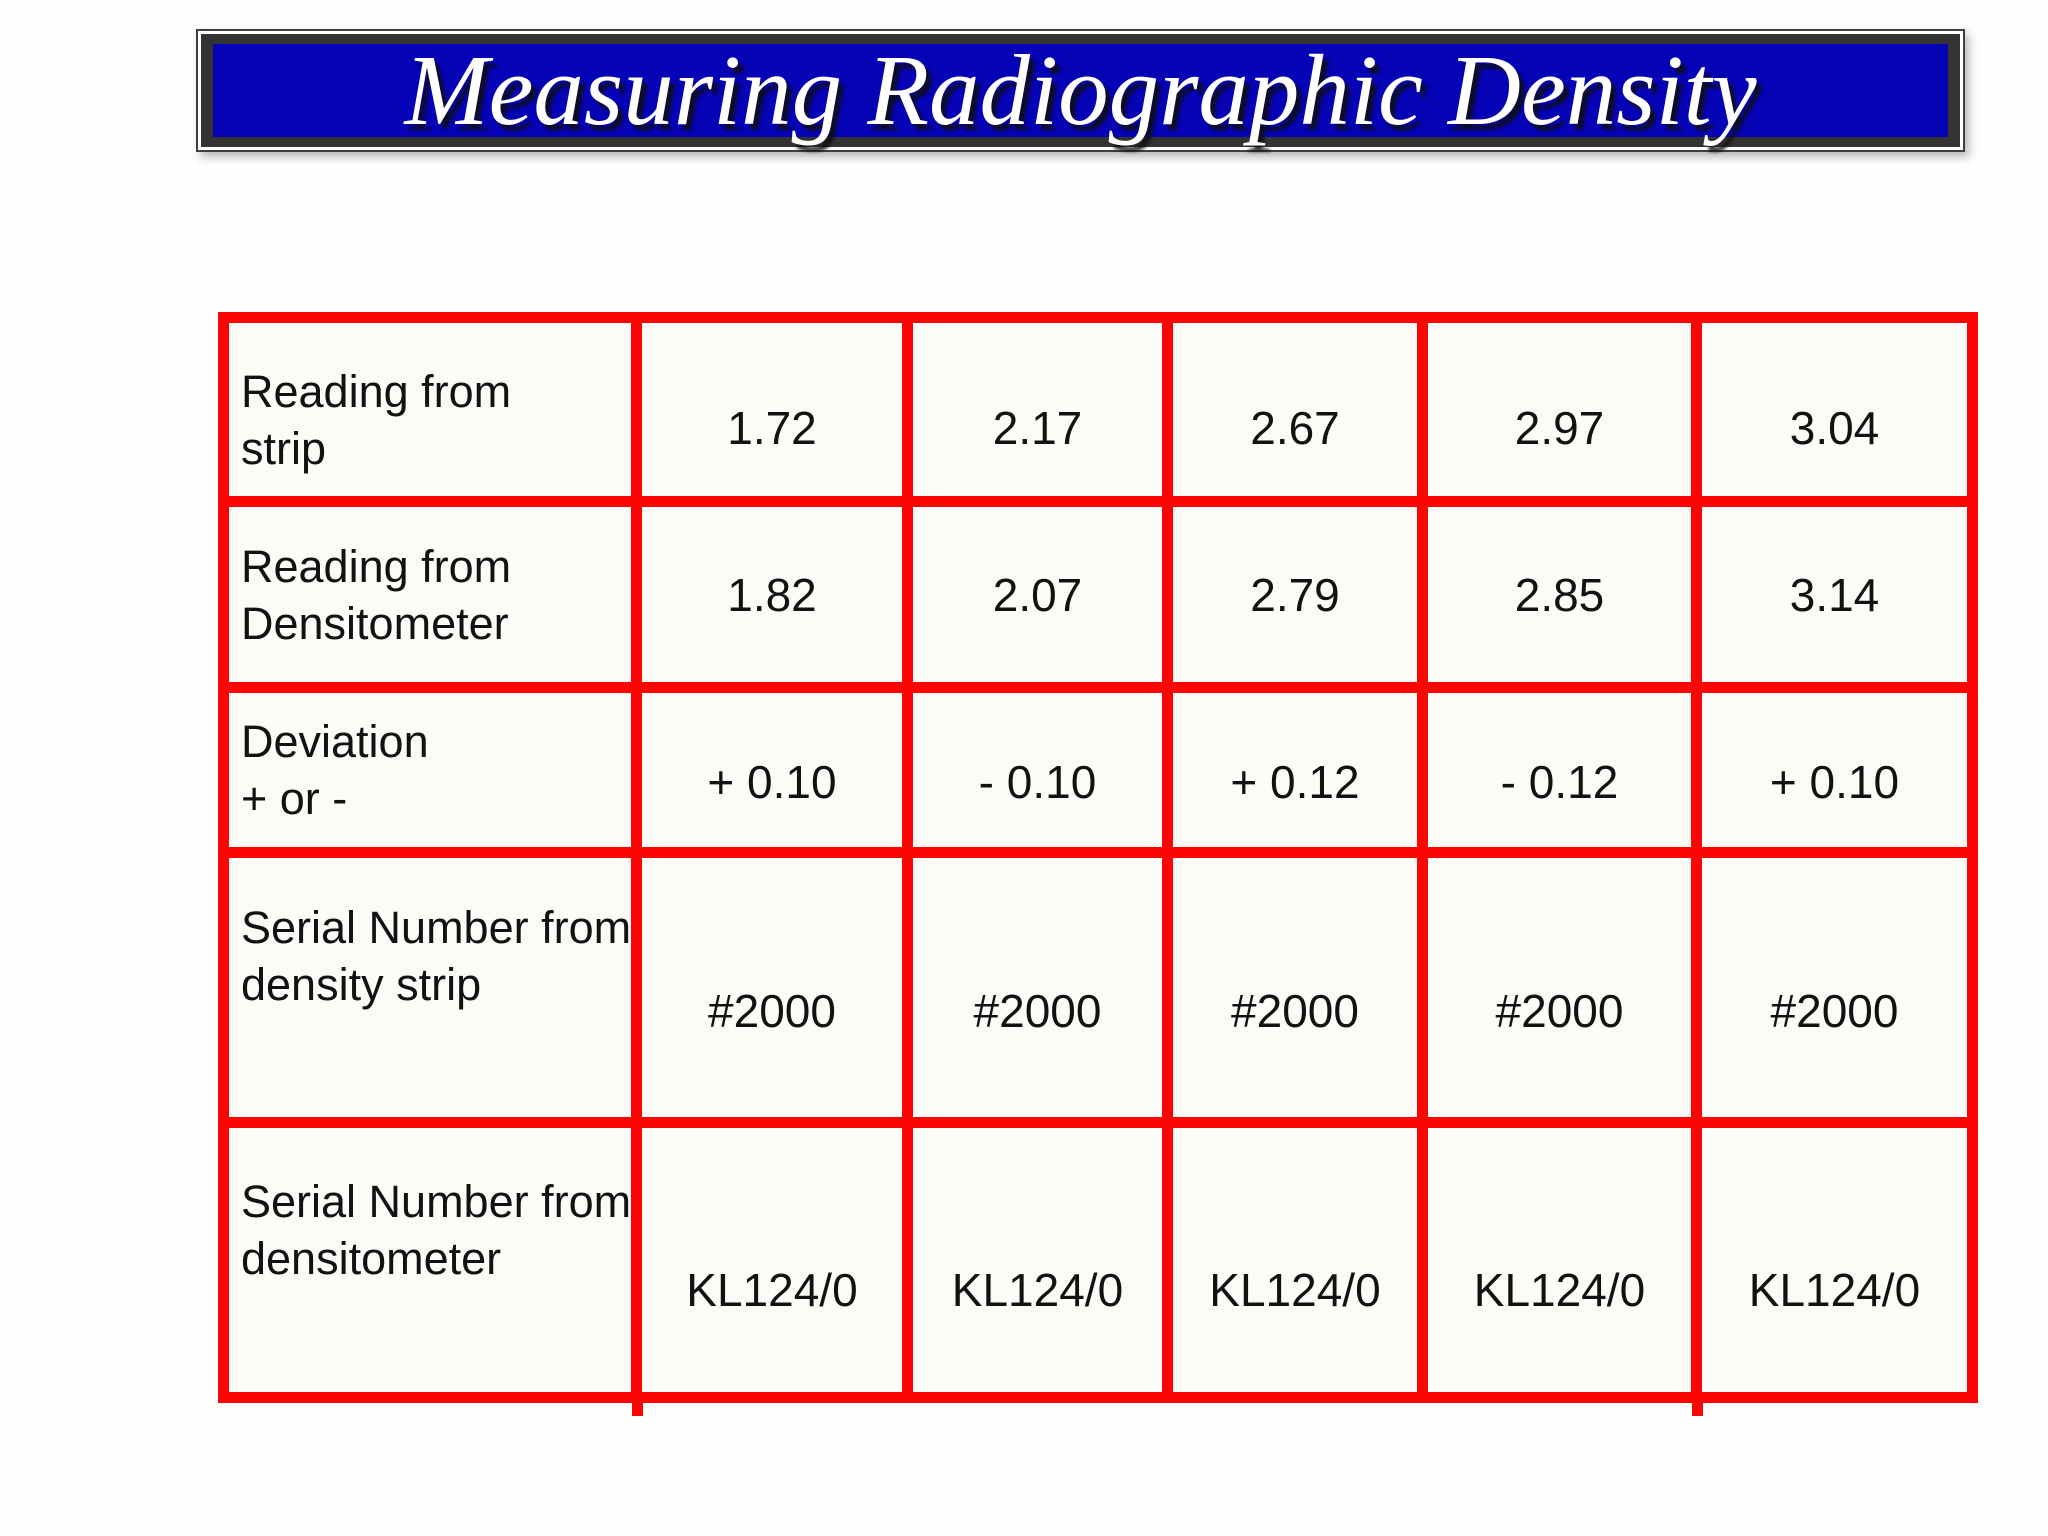 This screenshot has height=1536, width=2048. Describe the element at coordinates (1559, 594) in the screenshot. I see `cell-densitometer-reading-4: 2.85` at that location.